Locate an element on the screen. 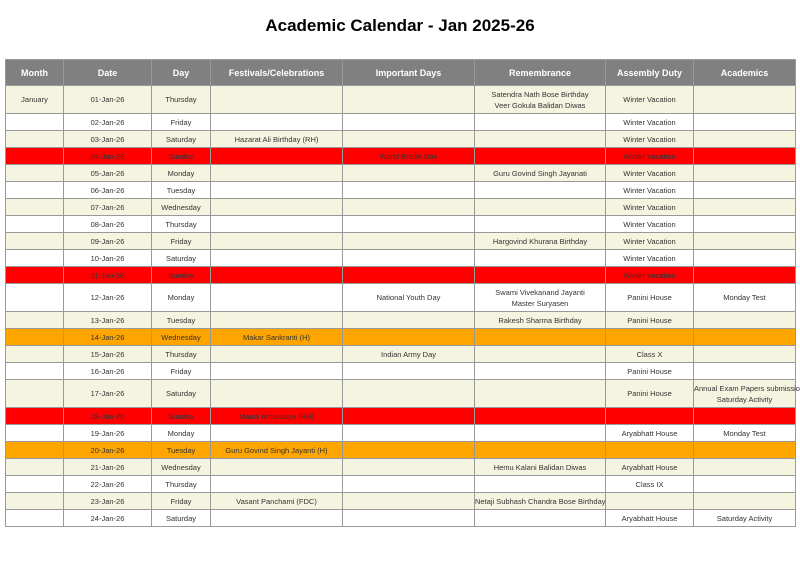 The image size is (800, 566). title: Academic Calendar - Jan 2025-26 is located at coordinates (400, 25).